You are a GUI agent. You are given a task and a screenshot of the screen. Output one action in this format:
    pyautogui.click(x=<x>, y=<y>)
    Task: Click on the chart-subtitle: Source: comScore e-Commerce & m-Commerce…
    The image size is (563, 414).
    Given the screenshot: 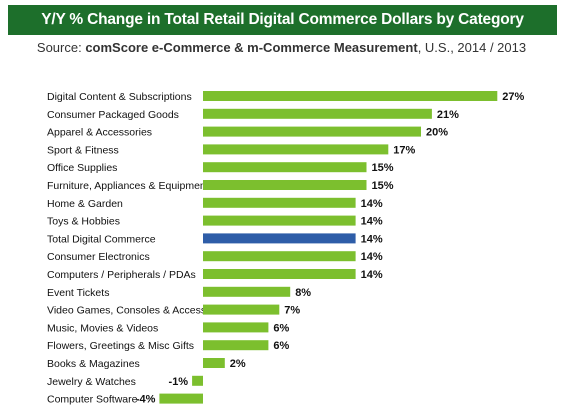 What is the action you would take?
    pyautogui.click(x=281, y=47)
    